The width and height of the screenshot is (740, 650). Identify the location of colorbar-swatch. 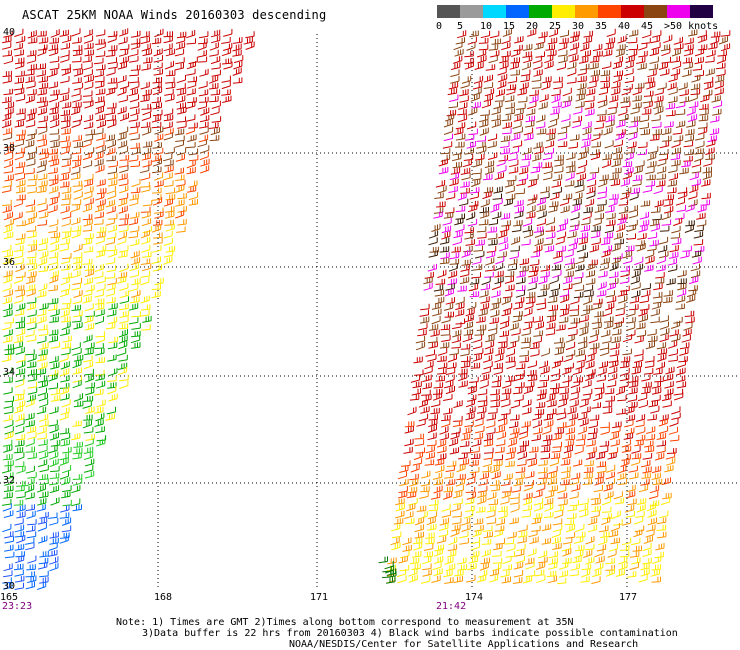
(517, 11).